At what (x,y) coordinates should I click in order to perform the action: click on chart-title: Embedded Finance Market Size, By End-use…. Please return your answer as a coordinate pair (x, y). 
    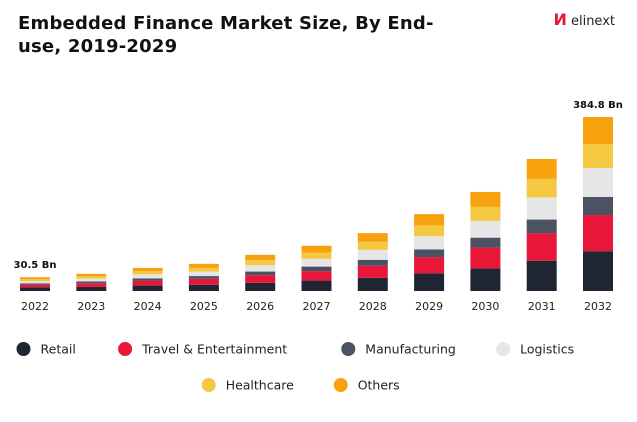
    Looking at the image, I should click on (226, 35).